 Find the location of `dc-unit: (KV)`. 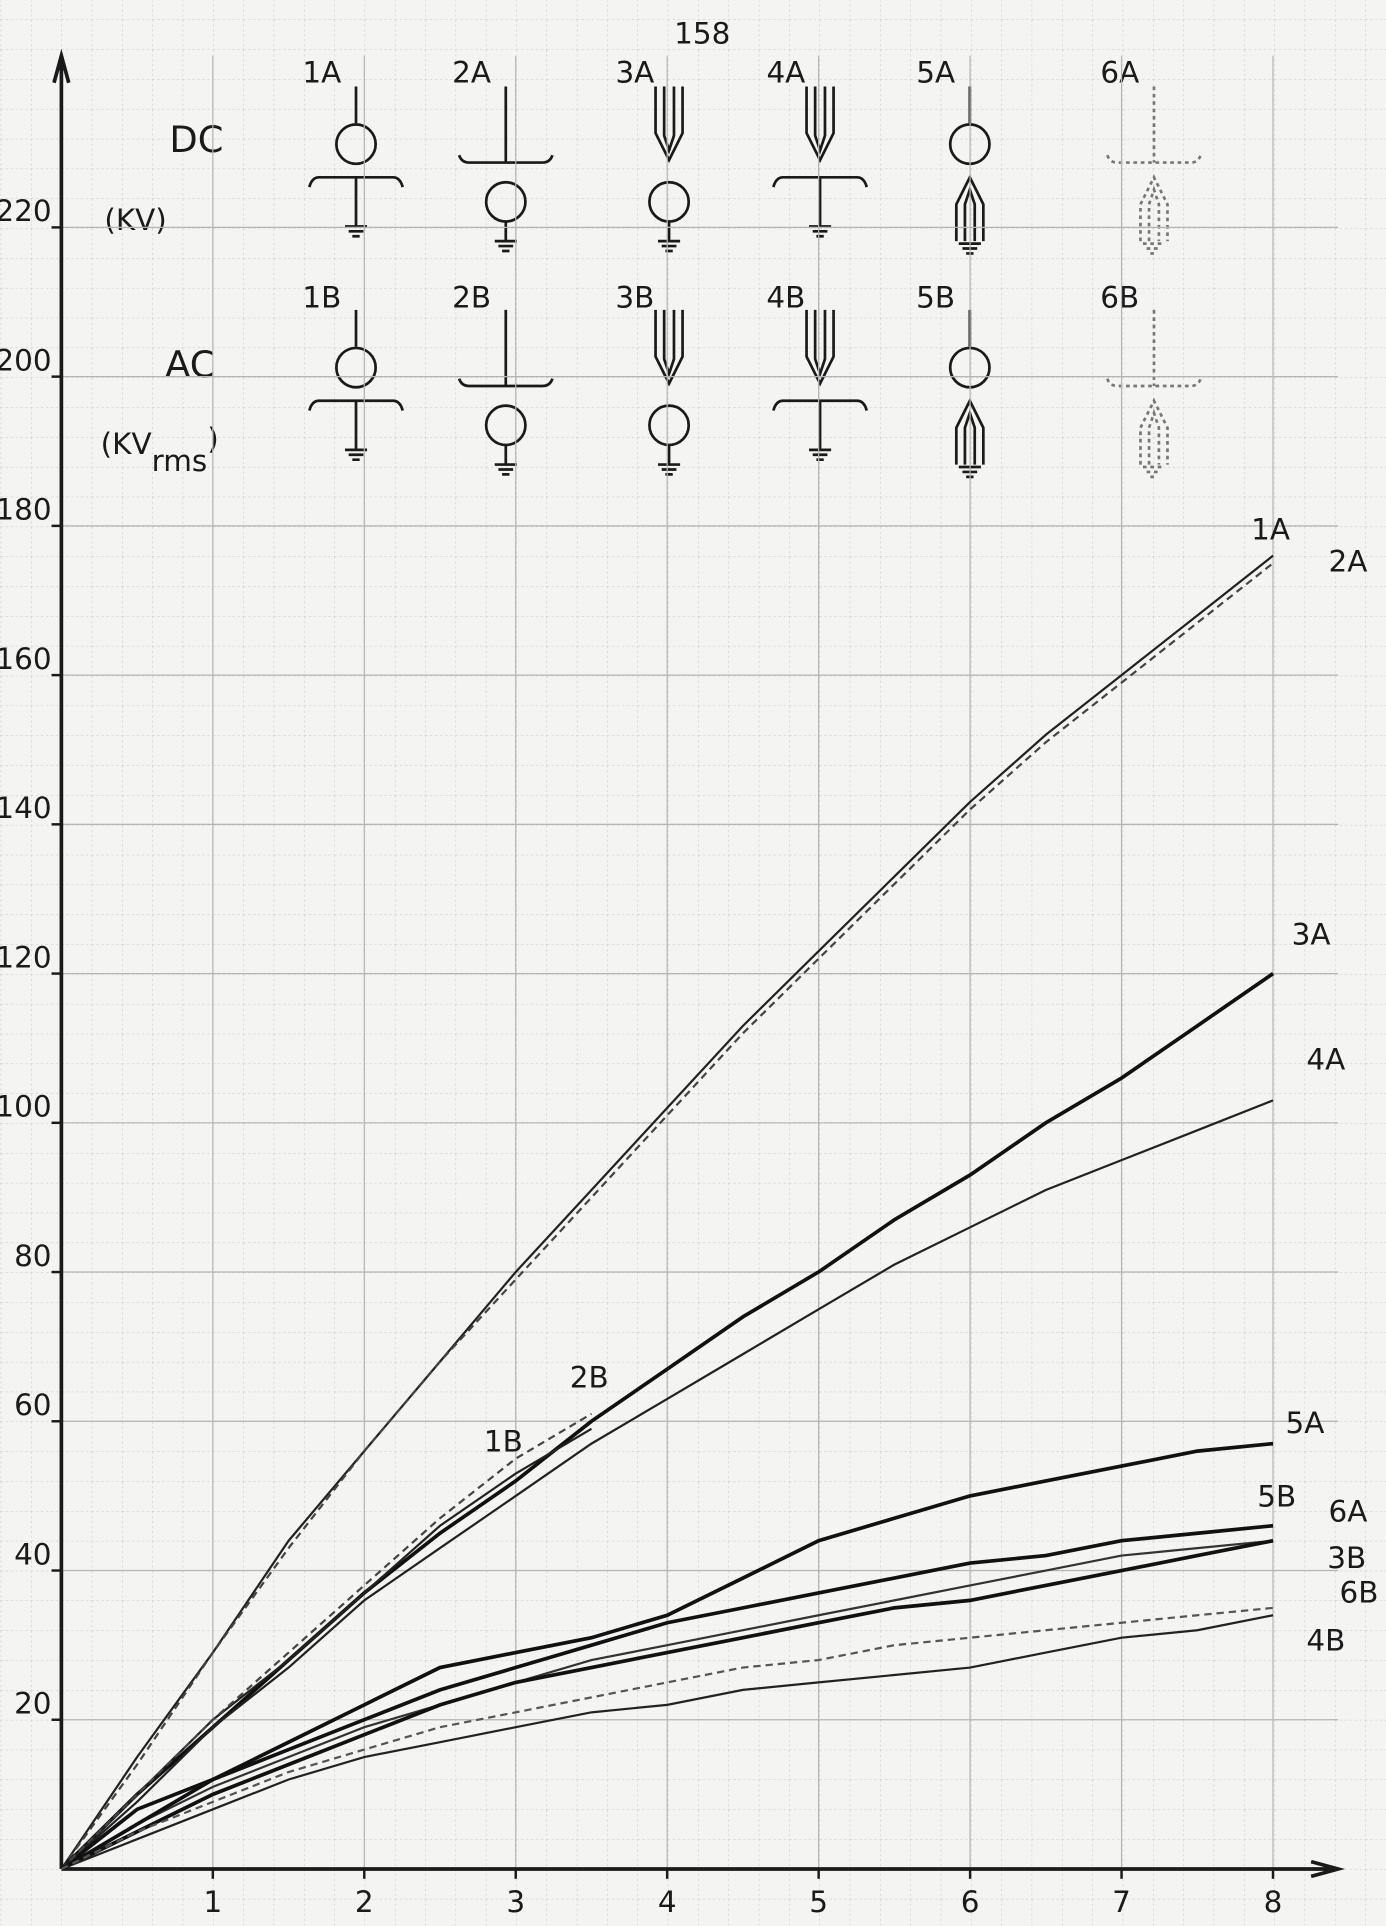

dc-unit: (KV) is located at coordinates (135, 220).